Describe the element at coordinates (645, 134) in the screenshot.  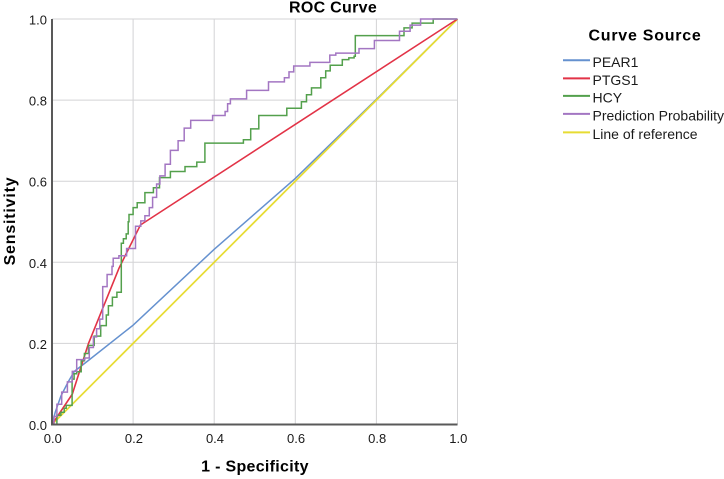
I see `svg-text: Line of reference` at that location.